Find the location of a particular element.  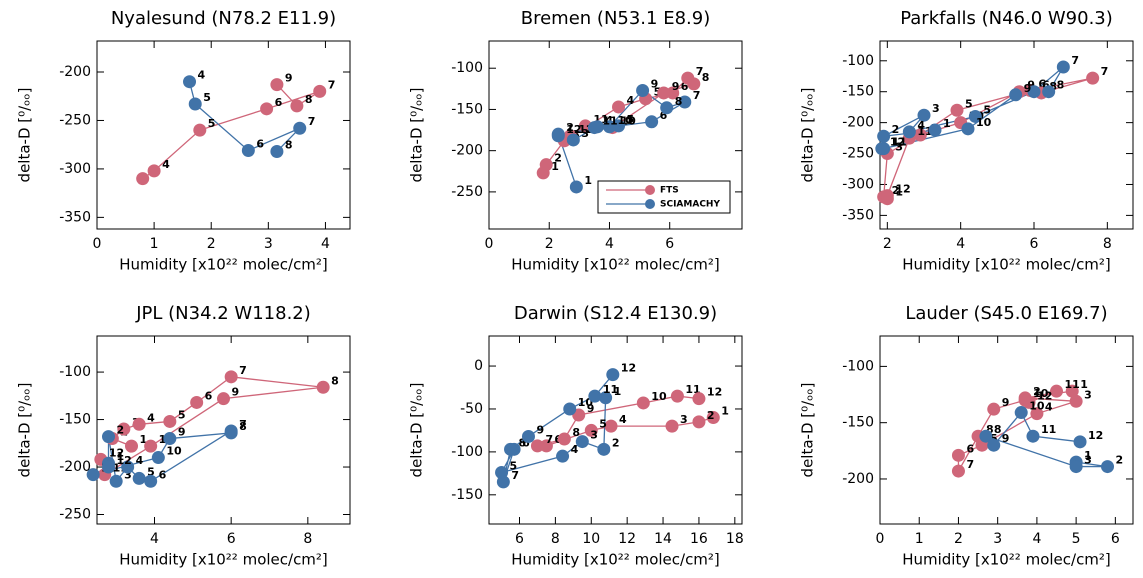

x-tick-label: 5 is located at coordinates (1076, 539).